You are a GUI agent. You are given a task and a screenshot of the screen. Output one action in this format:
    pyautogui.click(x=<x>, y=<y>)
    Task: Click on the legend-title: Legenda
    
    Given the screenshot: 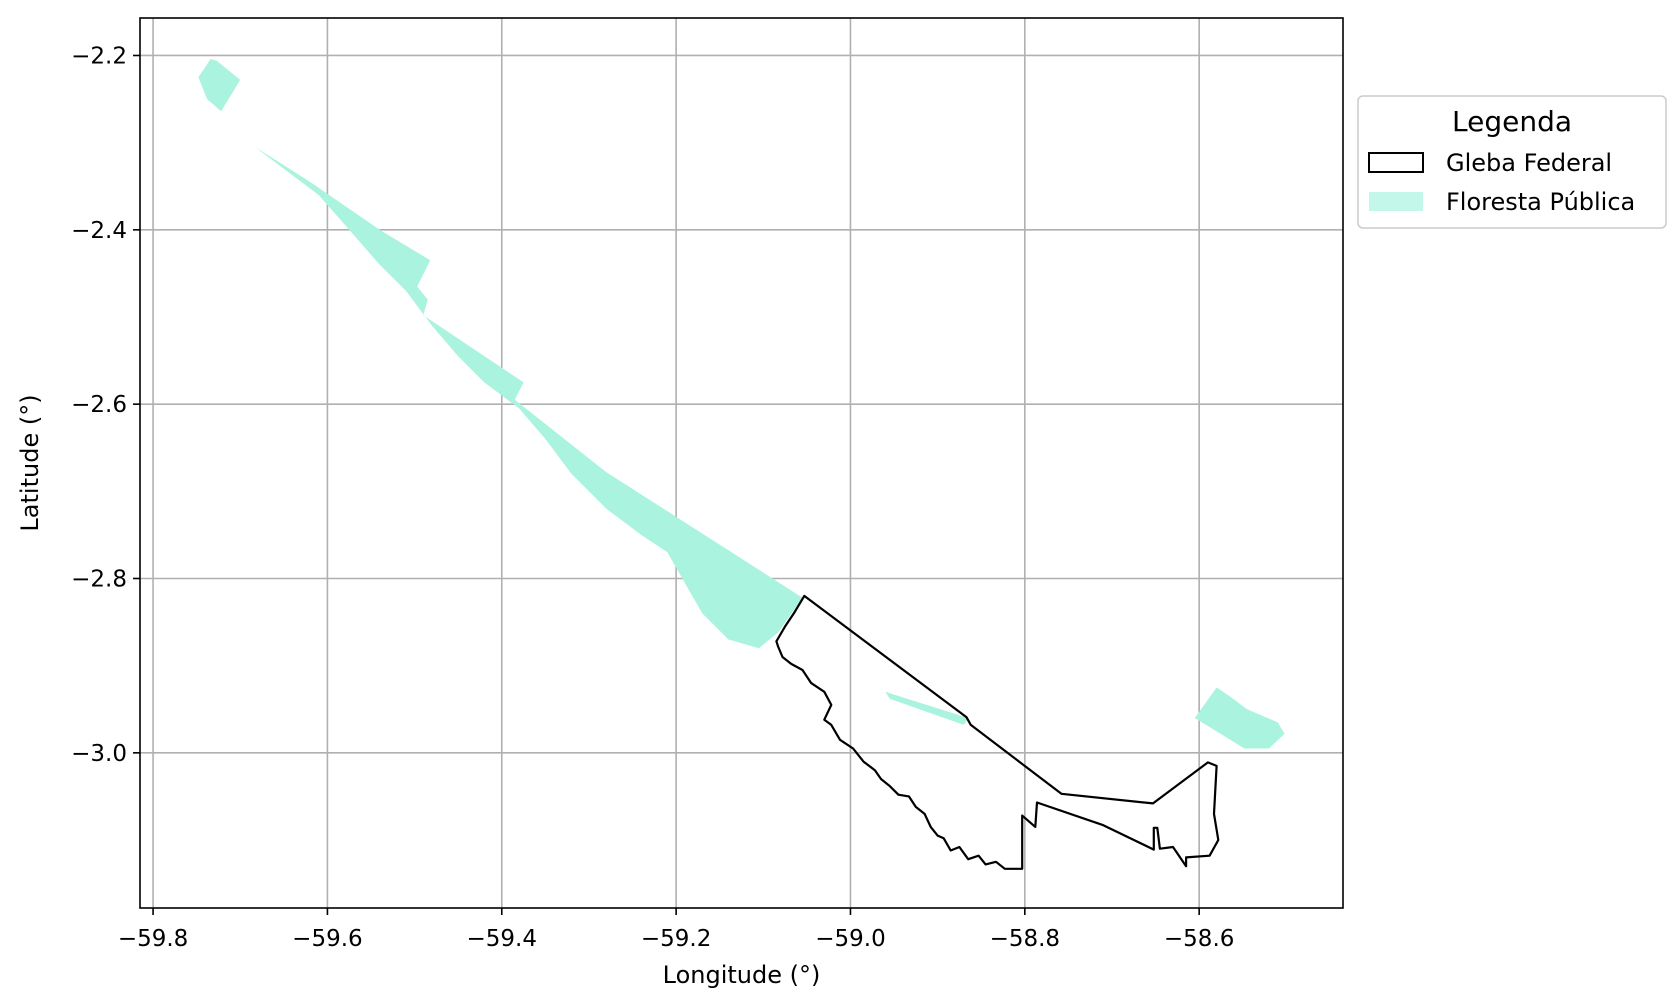 What is the action you would take?
    pyautogui.click(x=1512, y=121)
    